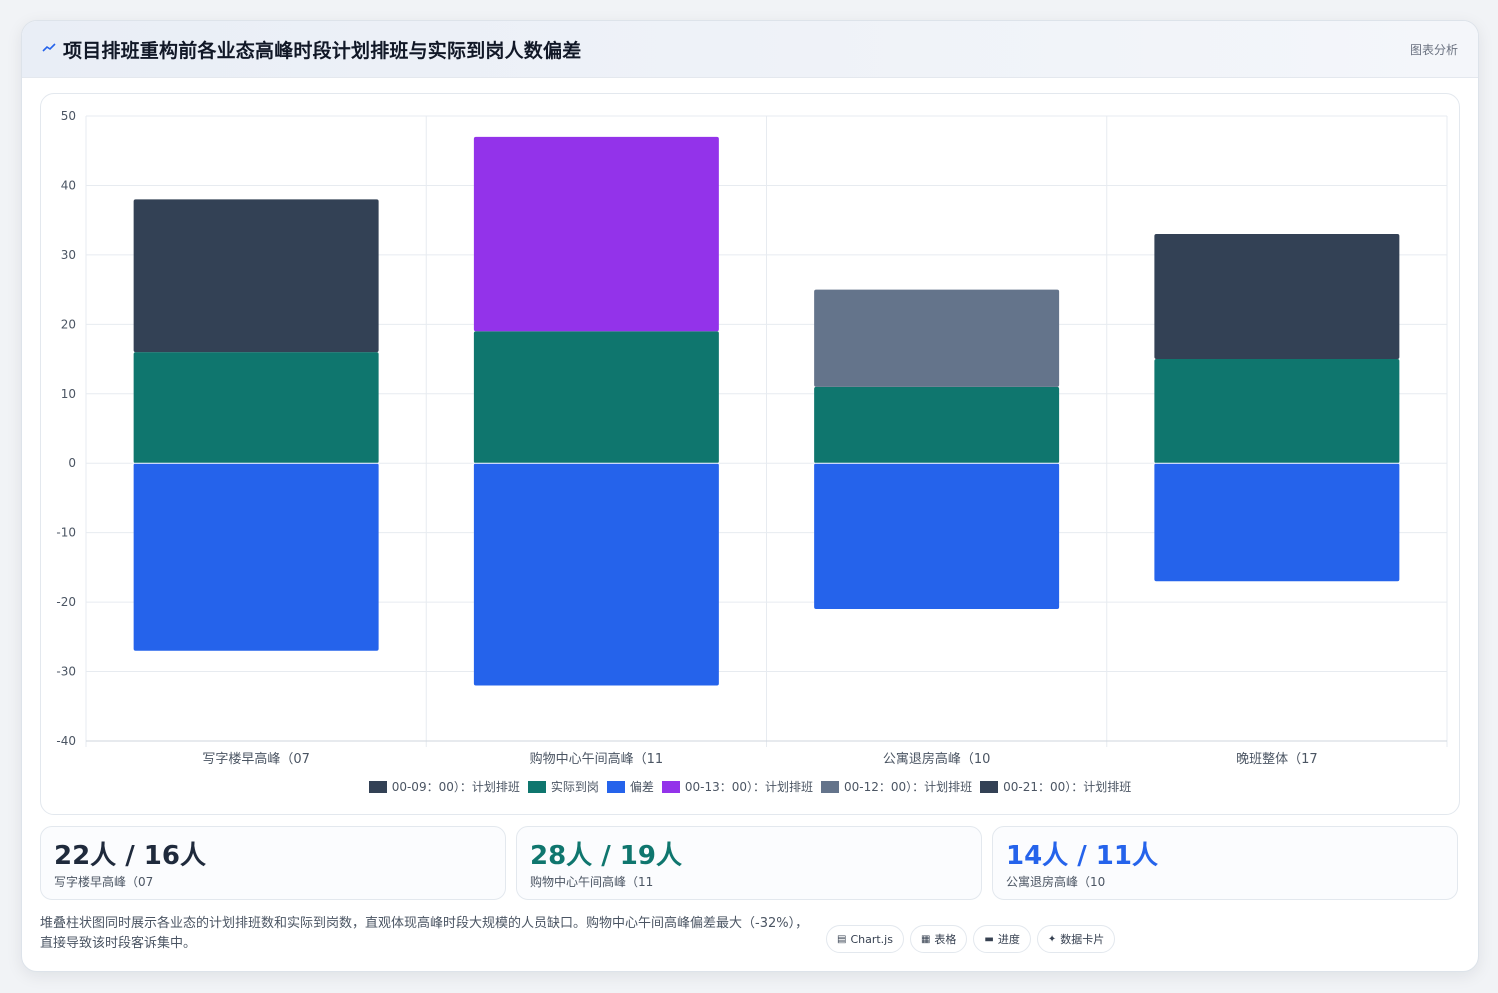 This screenshot has width=1498, height=993. Describe the element at coordinates (574, 787) in the screenshot. I see `legend-label: 实际到岗` at that location.